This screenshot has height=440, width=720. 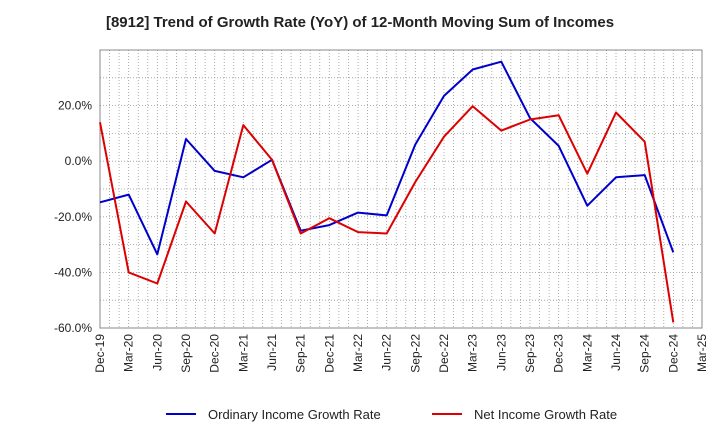 What do you see at coordinates (301, 353) in the screenshot?
I see `x-tick-label: Sep-21` at bounding box center [301, 353].